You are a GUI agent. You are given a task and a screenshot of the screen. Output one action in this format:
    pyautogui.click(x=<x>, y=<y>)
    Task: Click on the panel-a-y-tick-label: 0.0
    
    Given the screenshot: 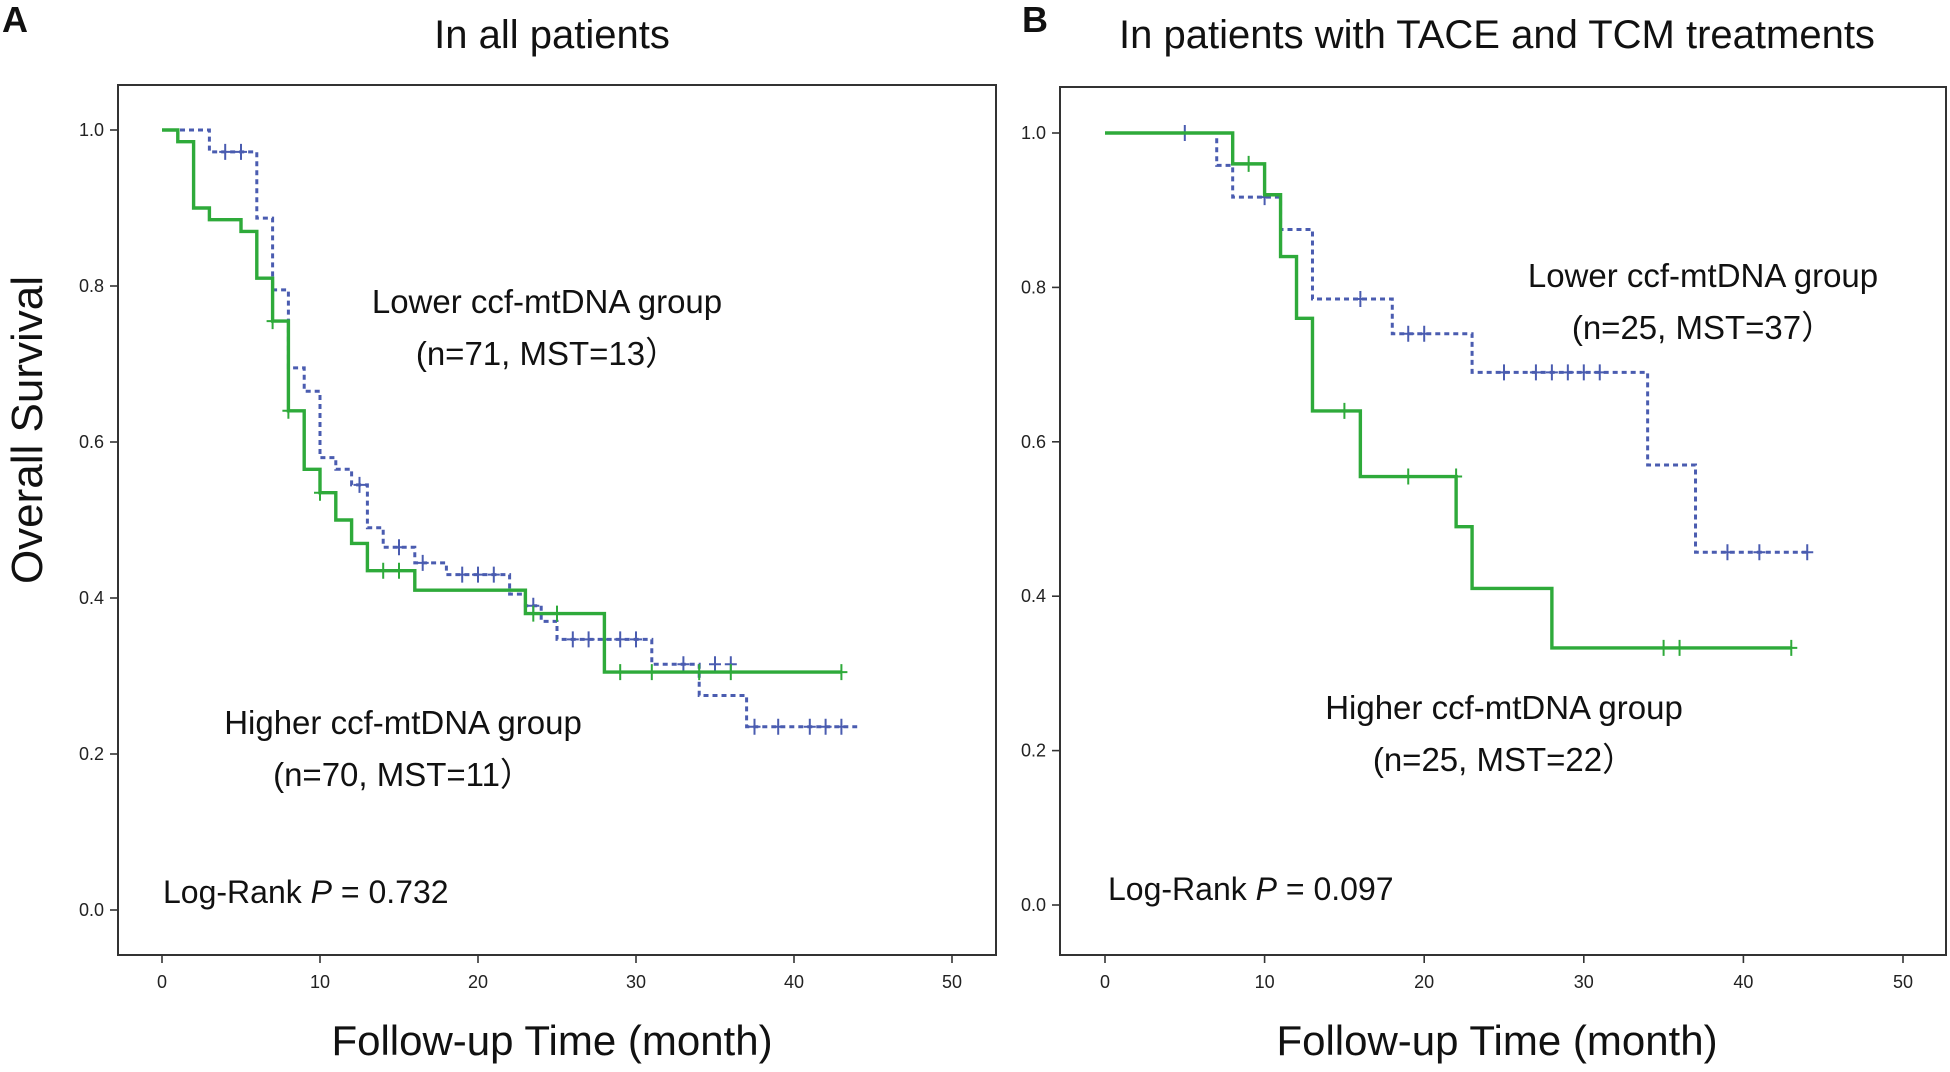 What is the action you would take?
    pyautogui.click(x=91, y=910)
    